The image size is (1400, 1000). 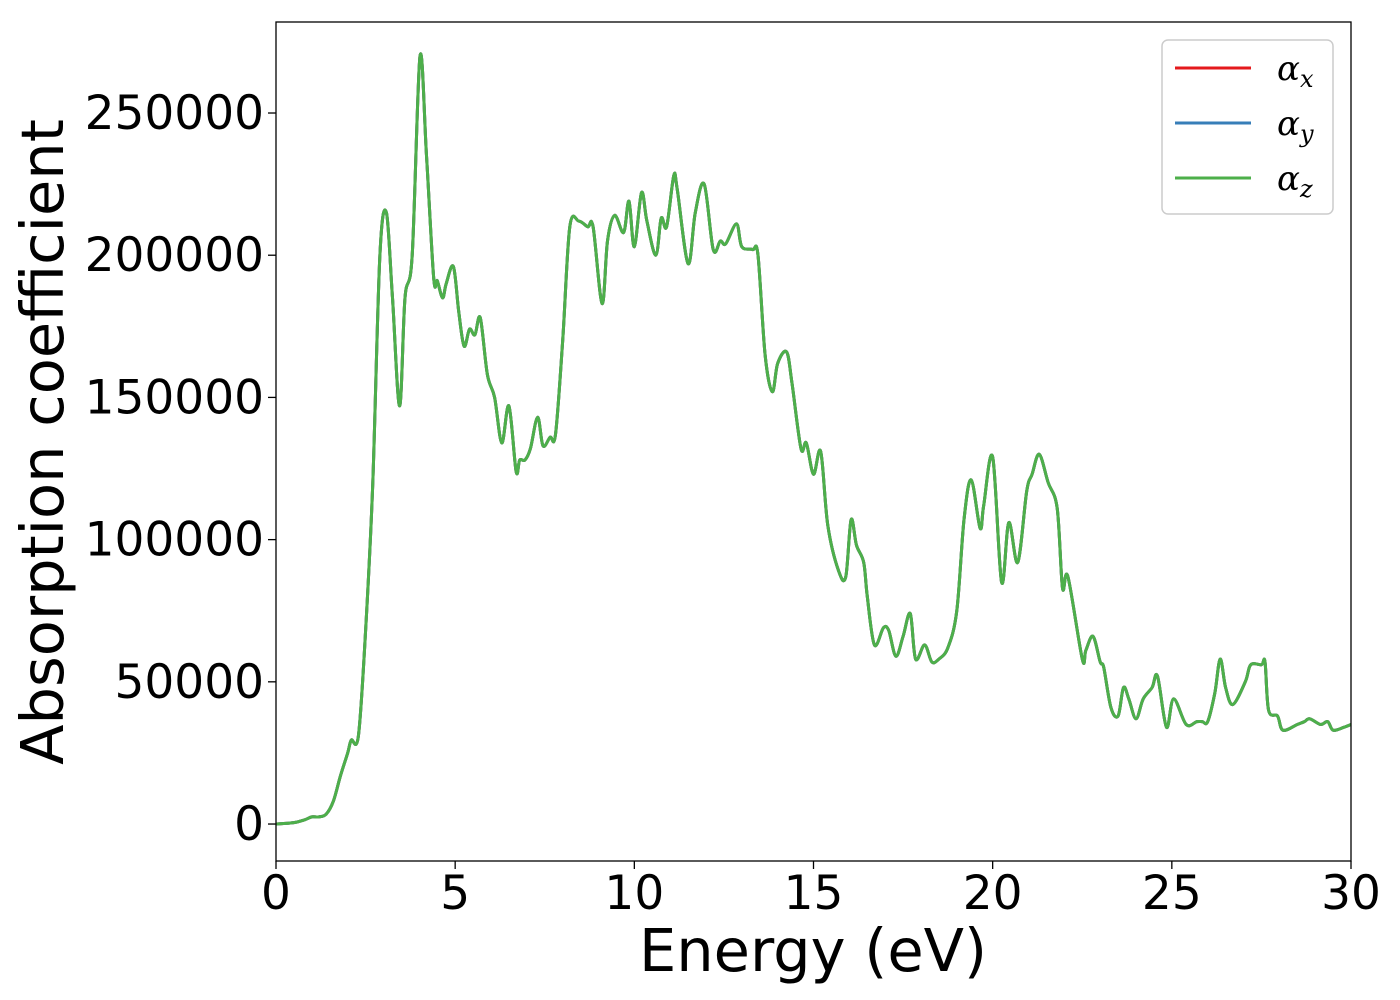 I want to click on y-axis-title: Absorption coefficient, so click(x=42, y=442).